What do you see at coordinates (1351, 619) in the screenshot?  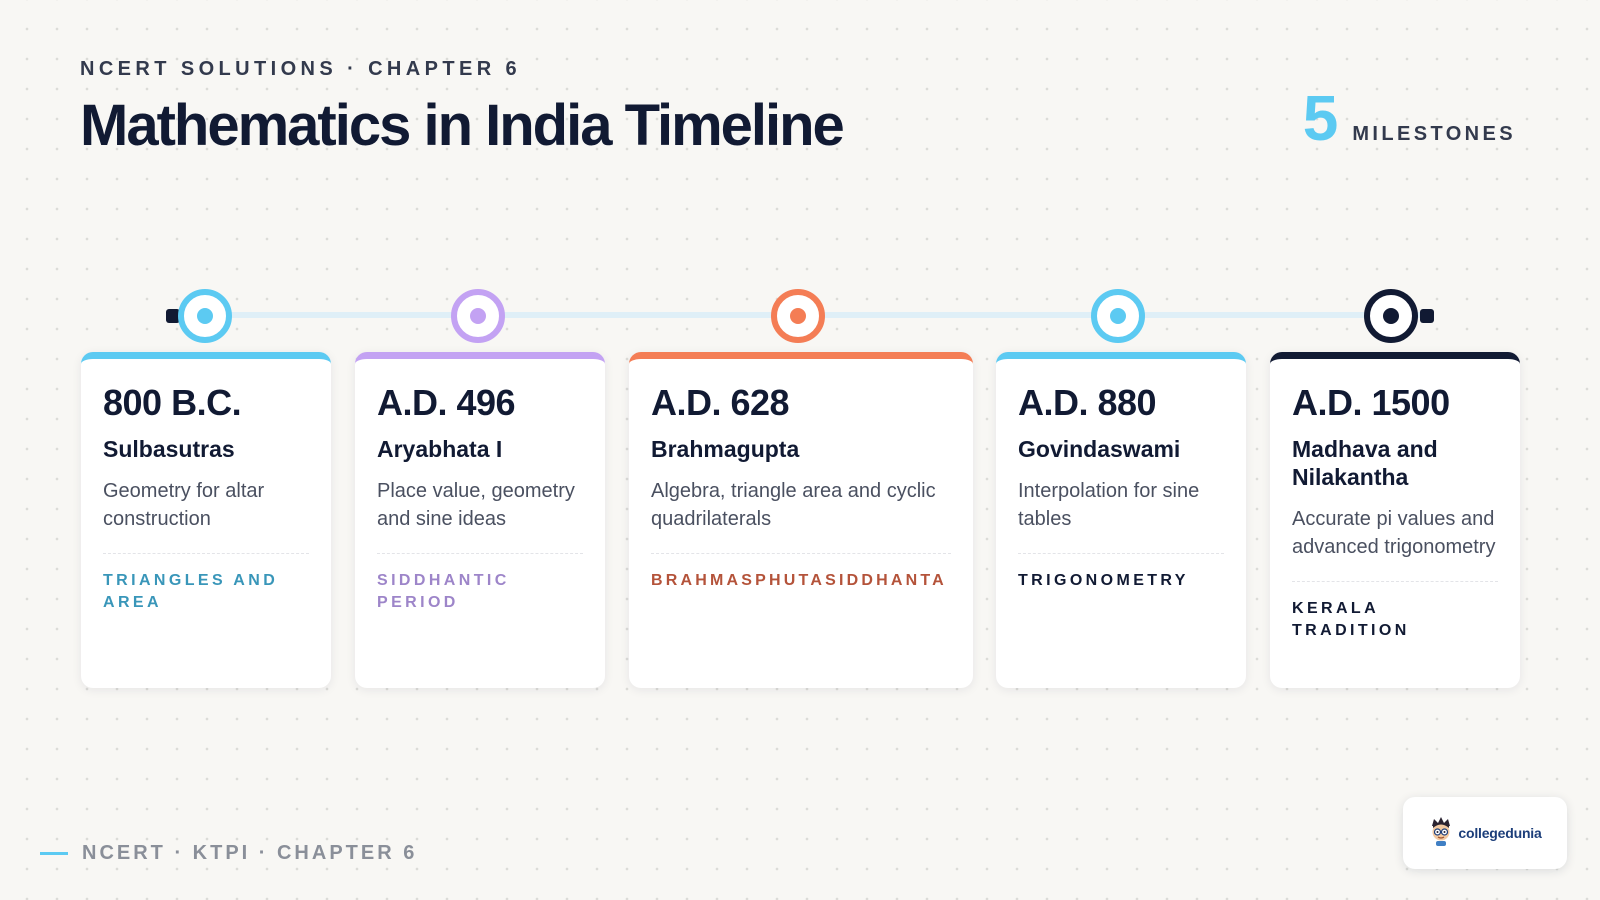 I see `card-tag: KERALA TRADITION` at bounding box center [1351, 619].